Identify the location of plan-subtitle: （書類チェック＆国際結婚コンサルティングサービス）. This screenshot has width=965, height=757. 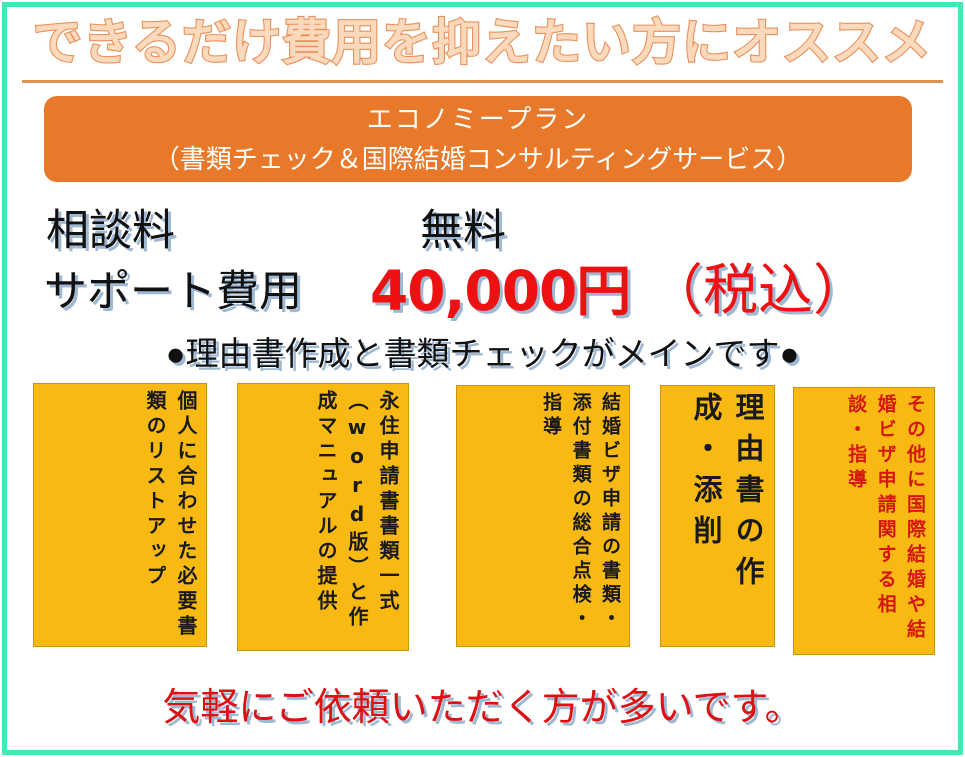
(478, 159).